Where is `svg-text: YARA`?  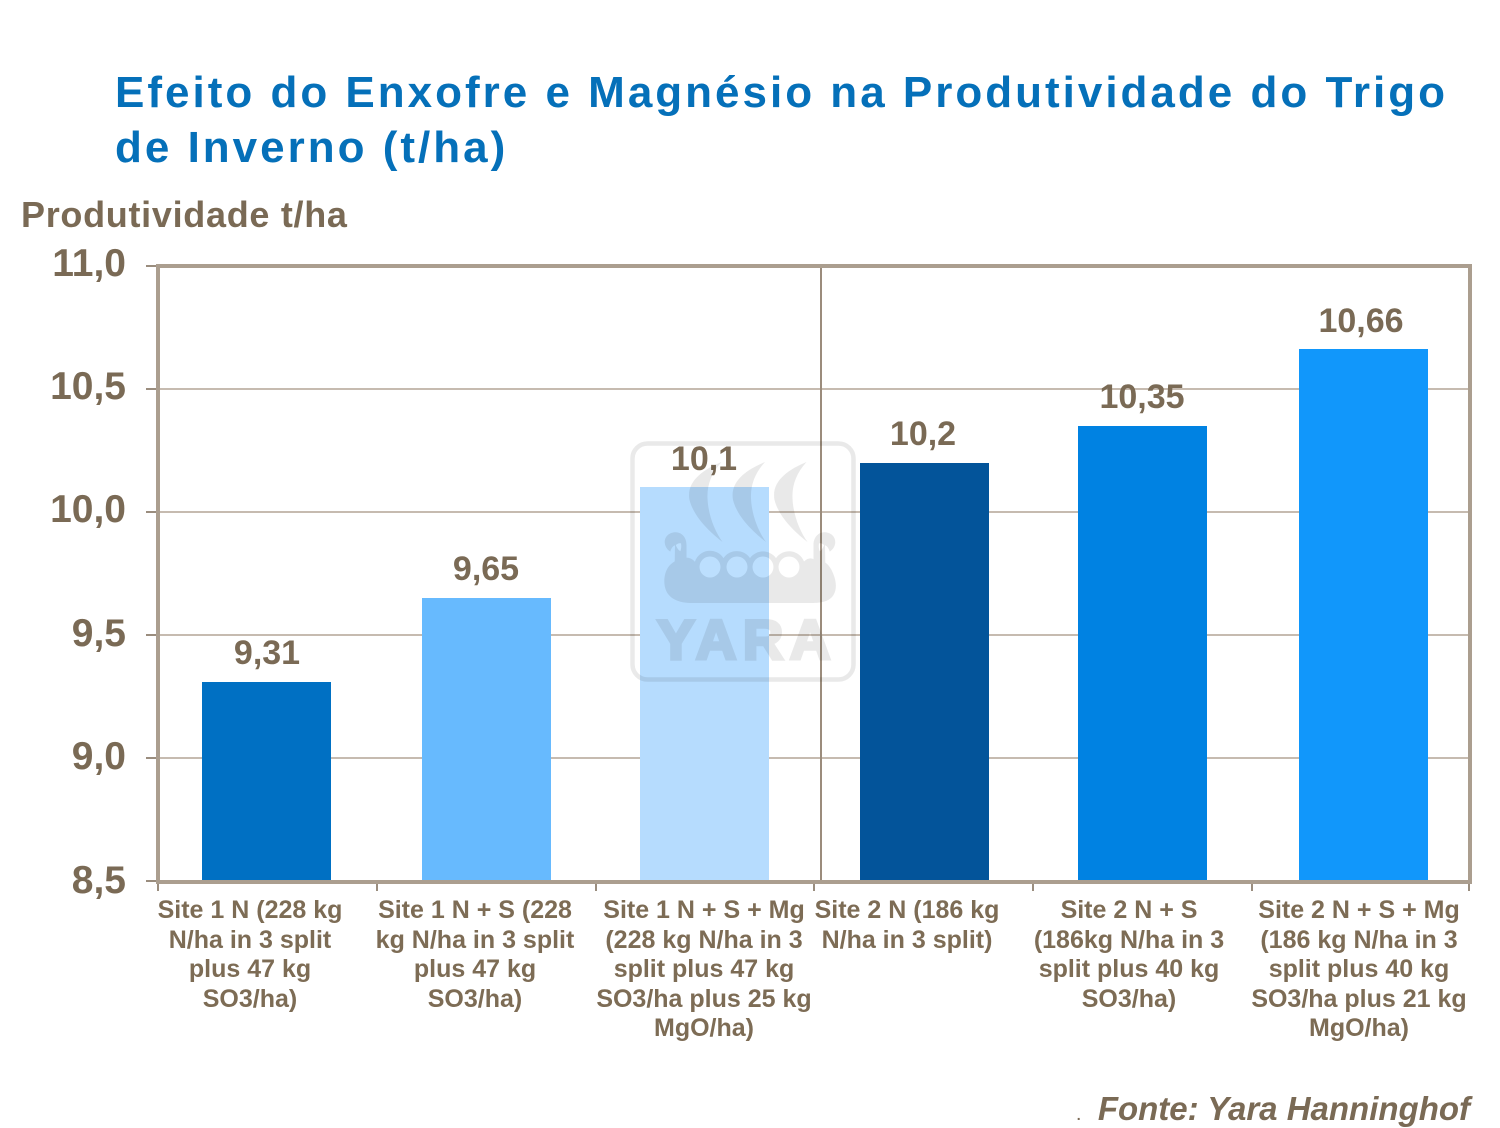 svg-text: YARA is located at coordinates (747, 639).